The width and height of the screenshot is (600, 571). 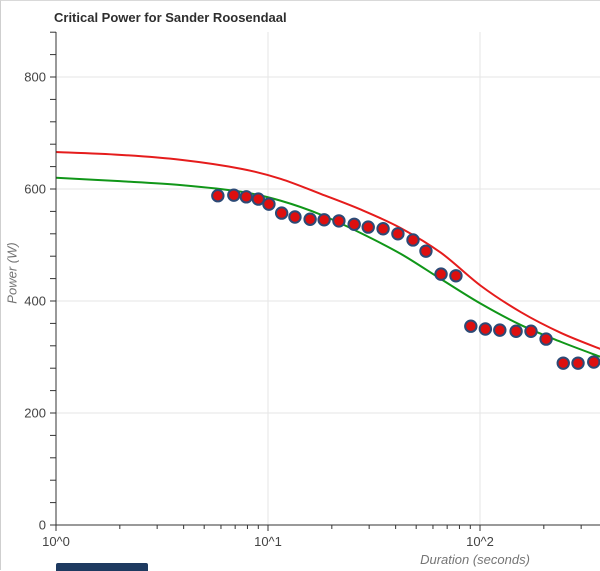 I want to click on y-tick-label: 800, so click(x=35, y=77).